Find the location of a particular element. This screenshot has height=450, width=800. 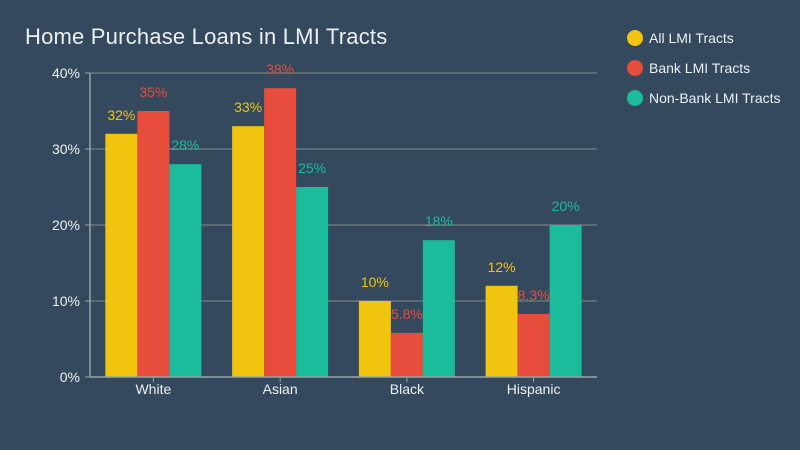

y-tick-label: 40% is located at coordinates (66, 73).